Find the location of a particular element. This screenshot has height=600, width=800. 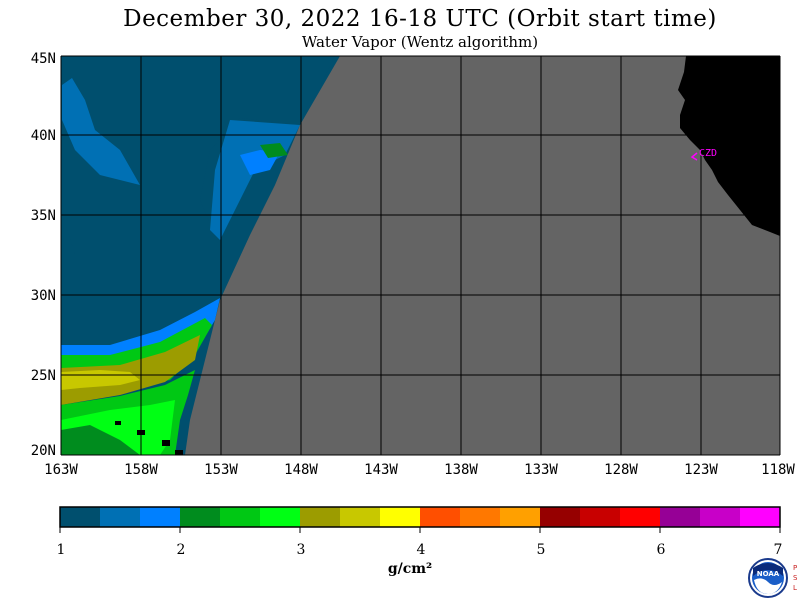

colorbar-tick-label: 2 is located at coordinates (181, 550).